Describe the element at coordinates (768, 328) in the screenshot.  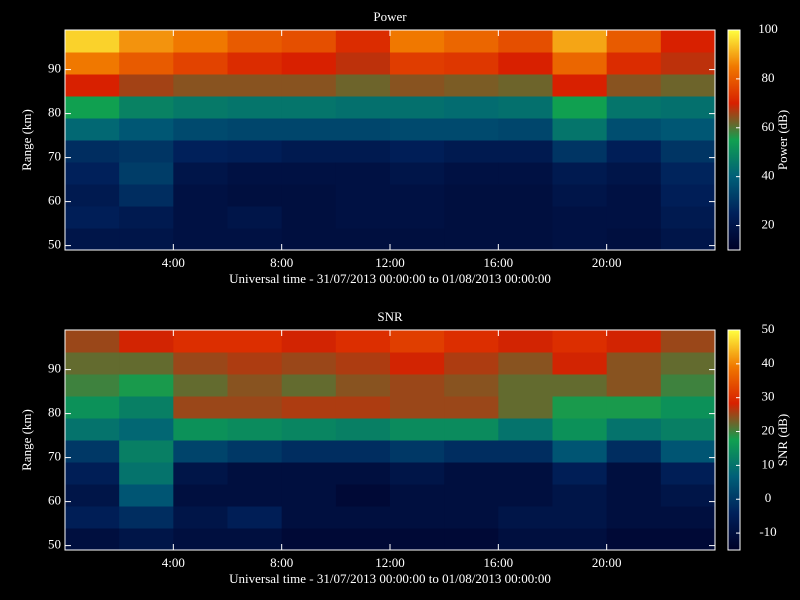
I see `colorbar-tick-label: 50` at that location.